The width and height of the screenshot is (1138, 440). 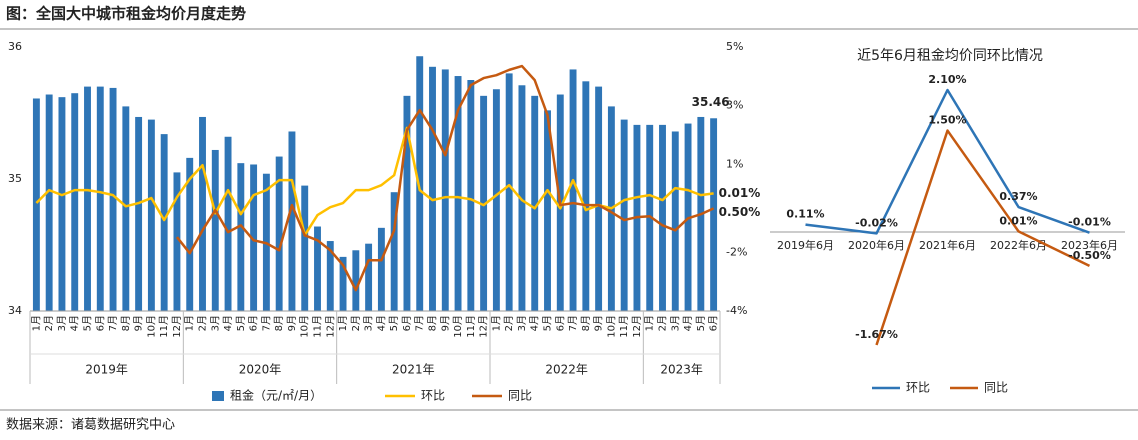 I want to click on data-label: 0.37%, so click(x=1018, y=196).